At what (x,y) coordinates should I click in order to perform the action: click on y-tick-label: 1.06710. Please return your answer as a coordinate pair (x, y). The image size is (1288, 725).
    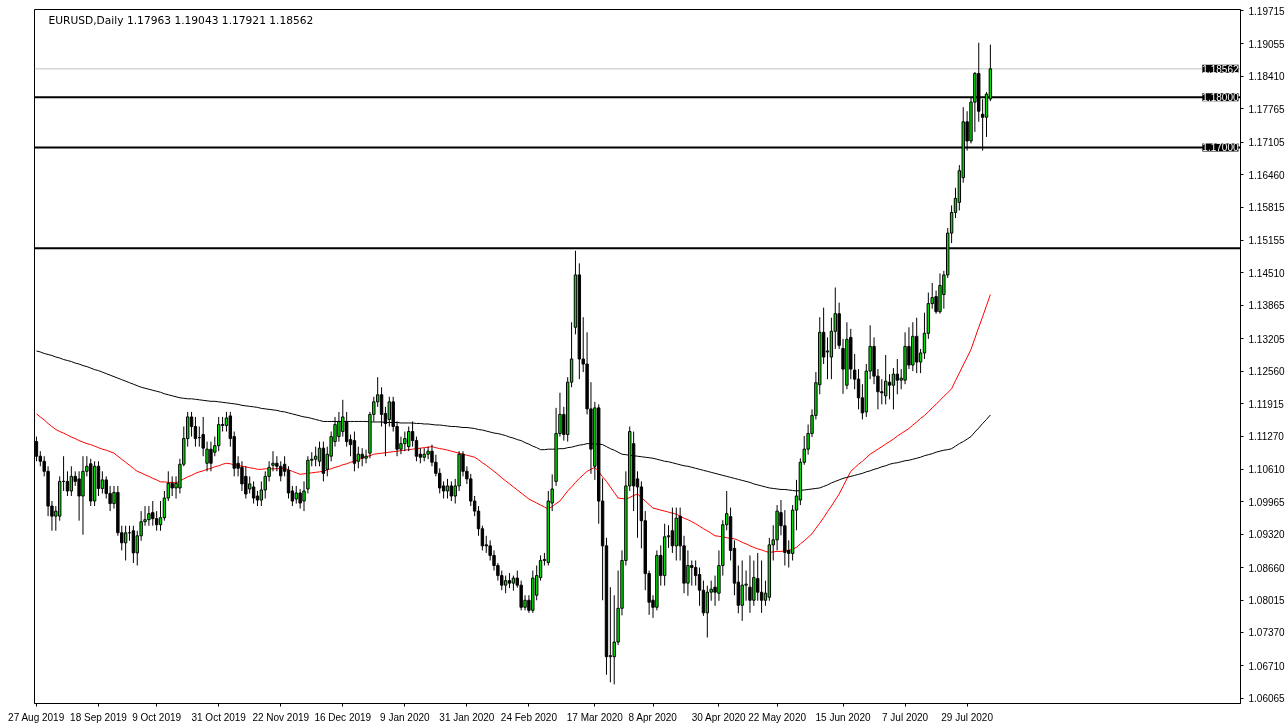
    Looking at the image, I should click on (1267, 666).